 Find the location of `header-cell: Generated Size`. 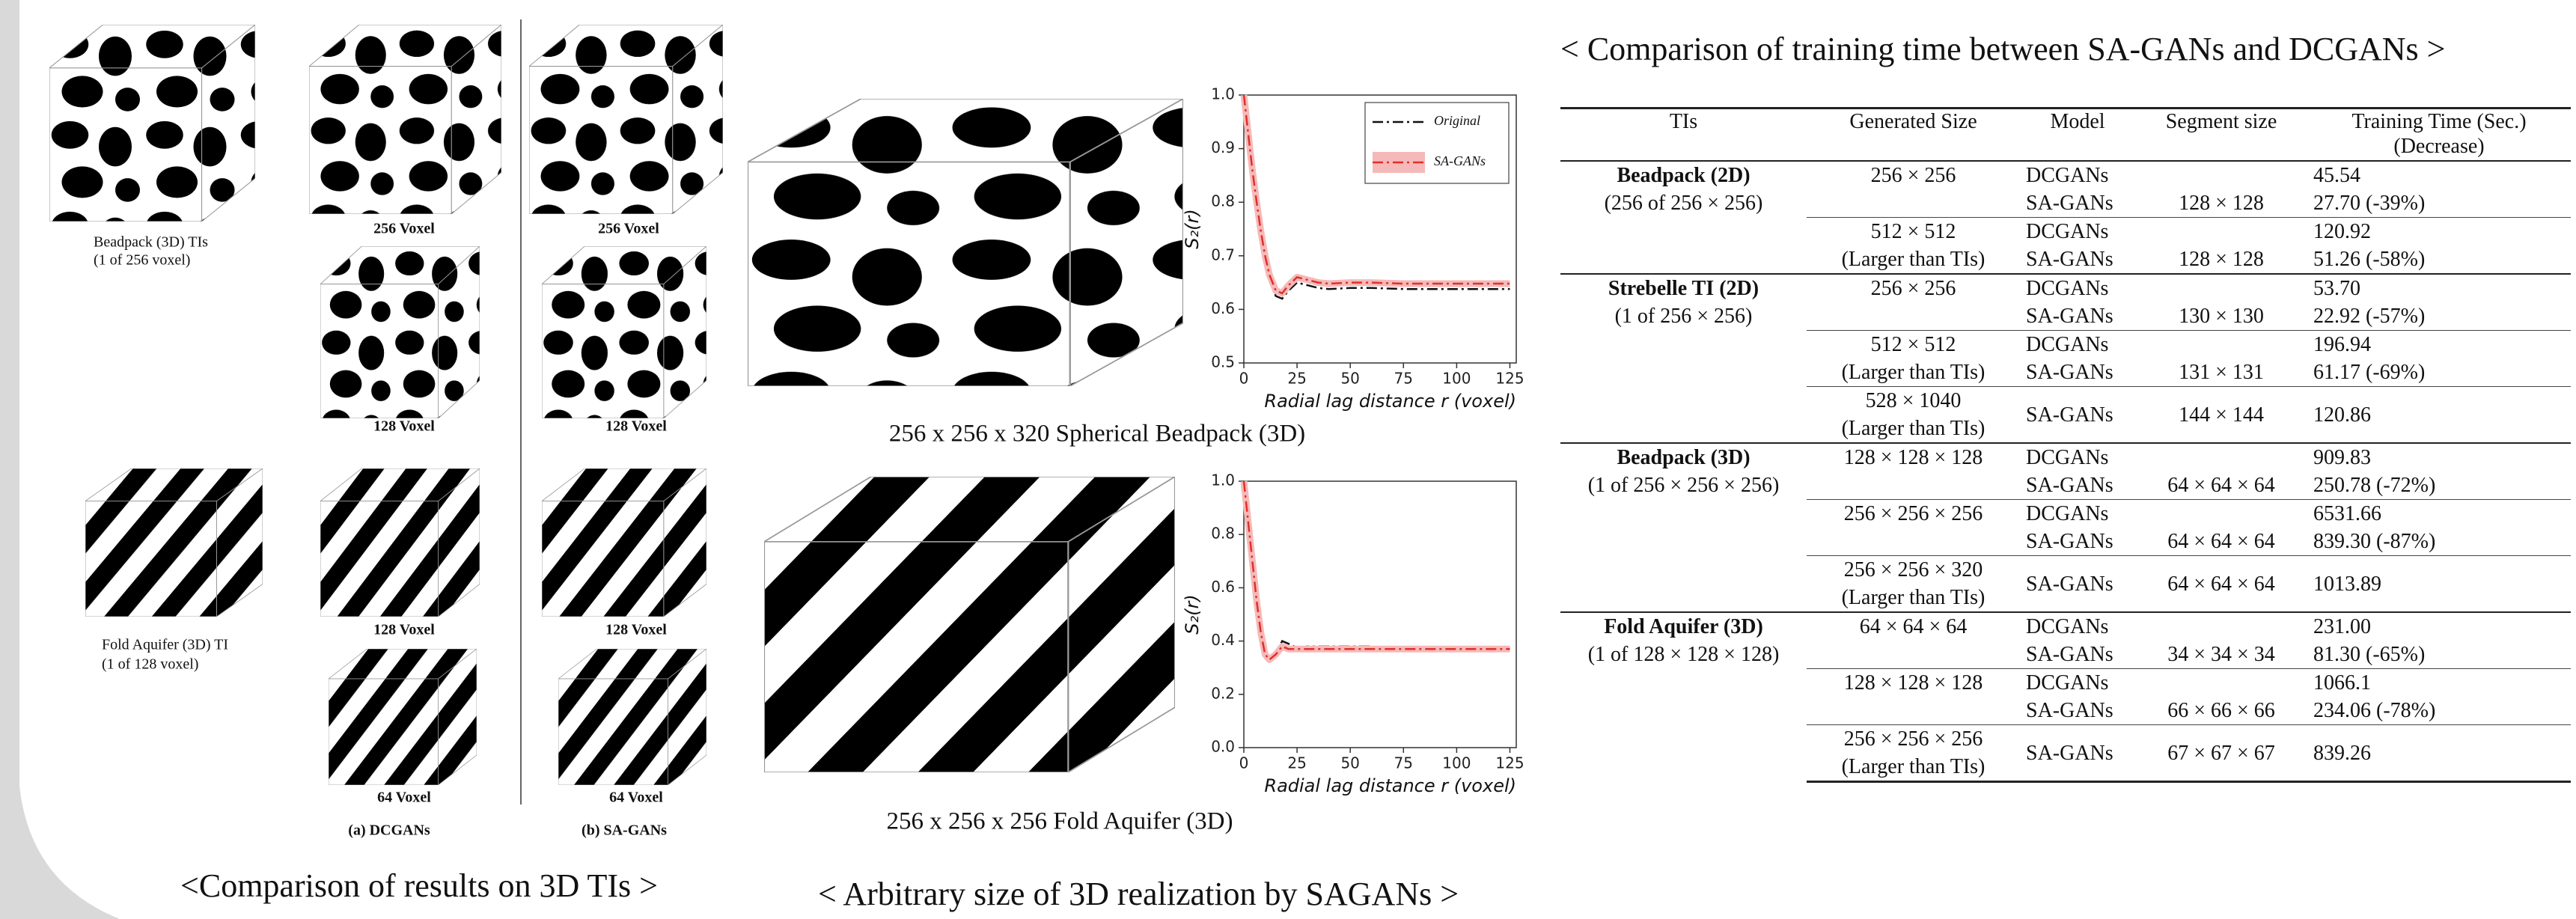

header-cell: Generated Size is located at coordinates (1914, 135).